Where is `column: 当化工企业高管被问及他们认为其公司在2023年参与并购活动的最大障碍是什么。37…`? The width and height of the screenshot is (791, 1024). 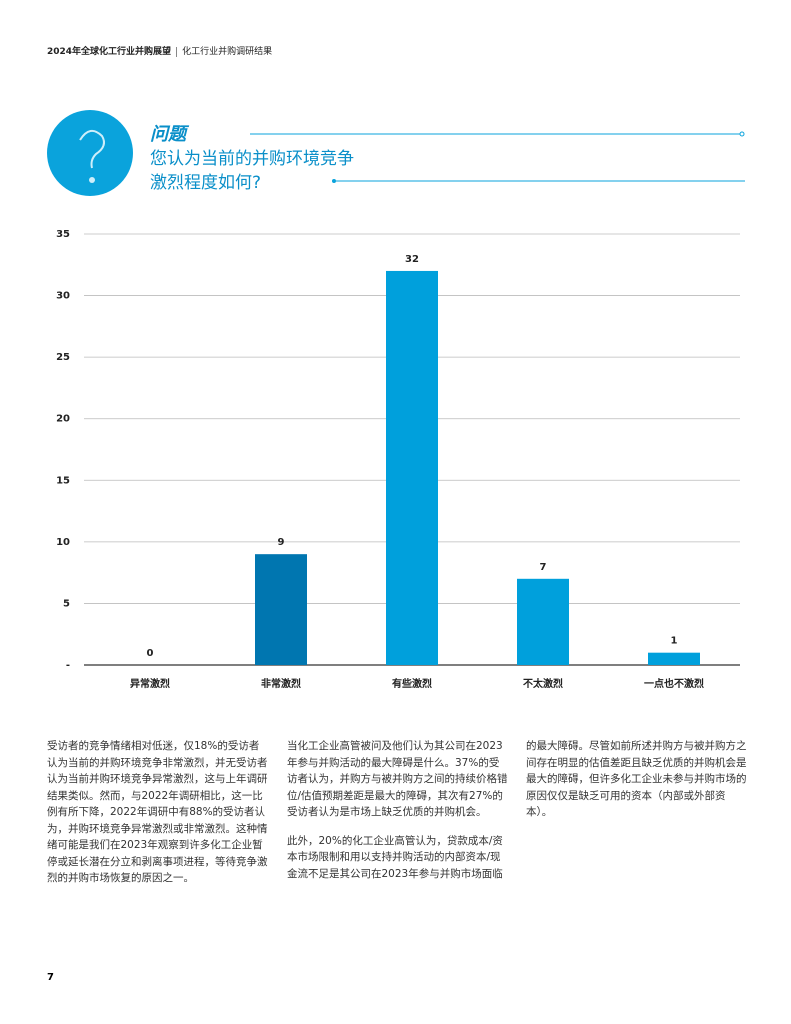
column: 当化工企业高管被问及他们认为其公司在2023年参与并购活动的最大障碍是什么。37… is located at coordinates (398, 816).